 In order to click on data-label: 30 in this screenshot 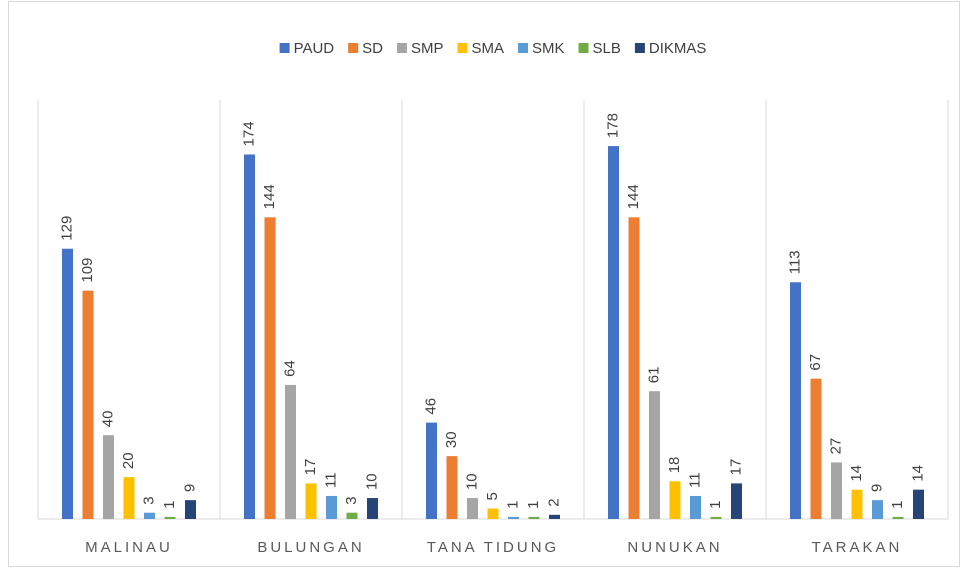, I will do `click(451, 439)`.